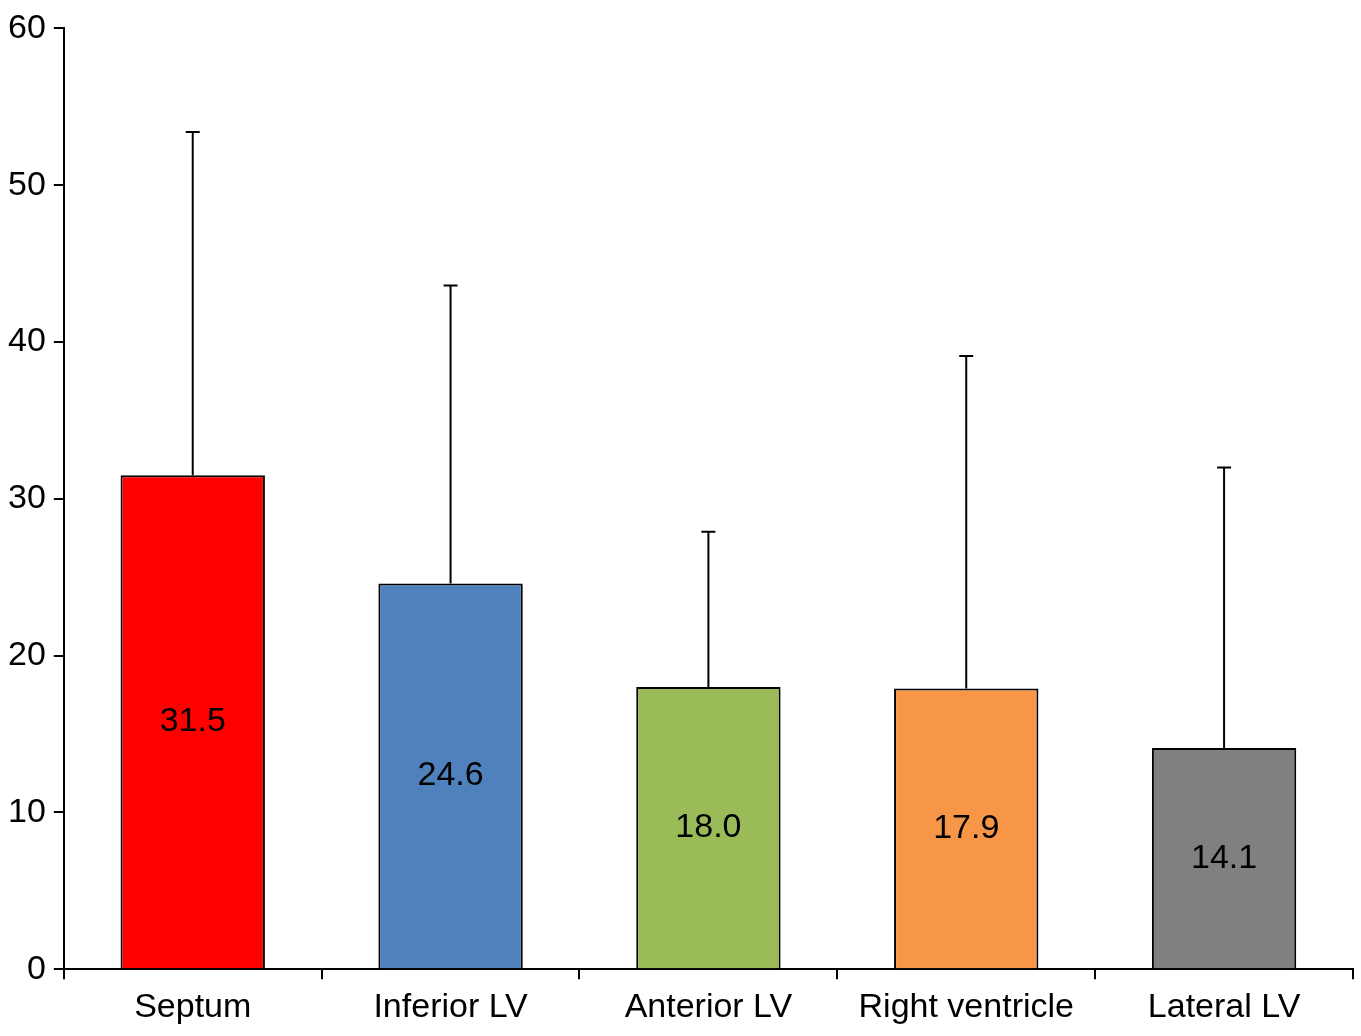  Describe the element at coordinates (1224, 855) in the screenshot. I see `data-label: 14.1` at that location.